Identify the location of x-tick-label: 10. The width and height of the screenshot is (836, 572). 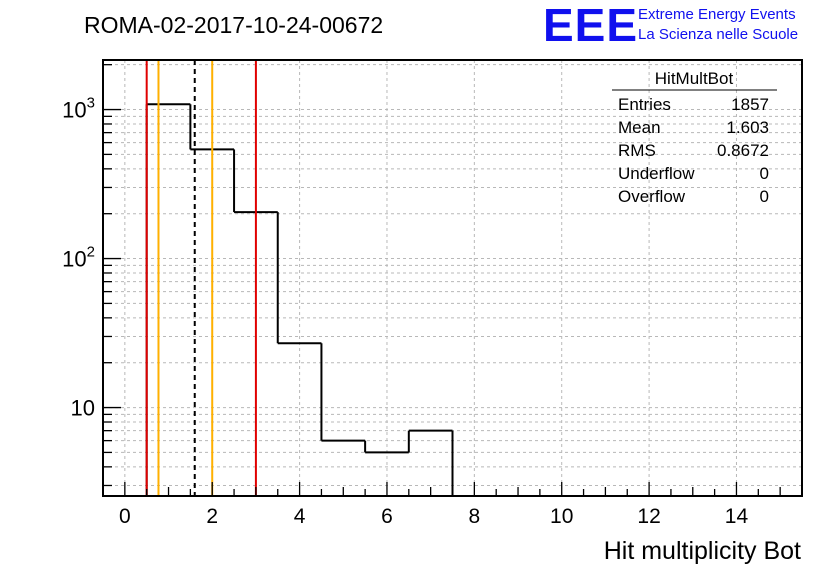
(561, 516).